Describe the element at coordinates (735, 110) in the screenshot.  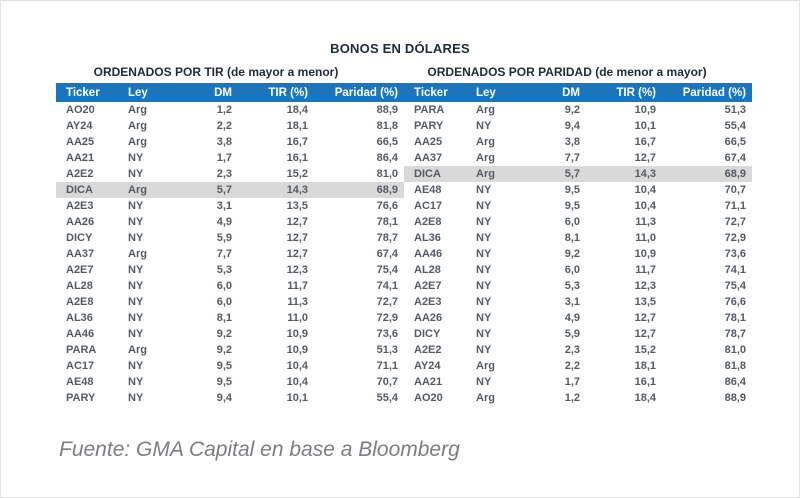
I see `cell-paridad: 51,3` at that location.